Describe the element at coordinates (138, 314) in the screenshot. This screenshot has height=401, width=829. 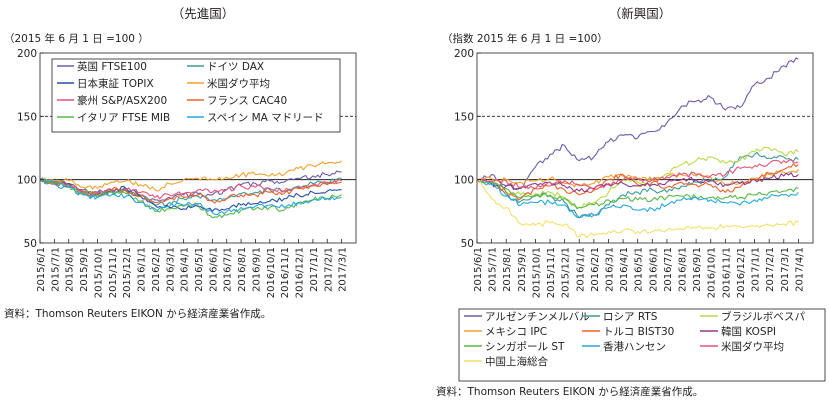
I see `source-note-left: 資料：Thomson Reuters EIKON から経済産業省作成。` at that location.